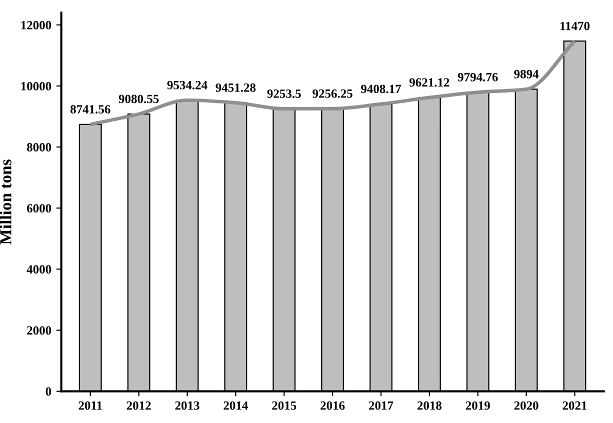  What do you see at coordinates (90, 109) in the screenshot?
I see `data-label: 8741.56` at bounding box center [90, 109].